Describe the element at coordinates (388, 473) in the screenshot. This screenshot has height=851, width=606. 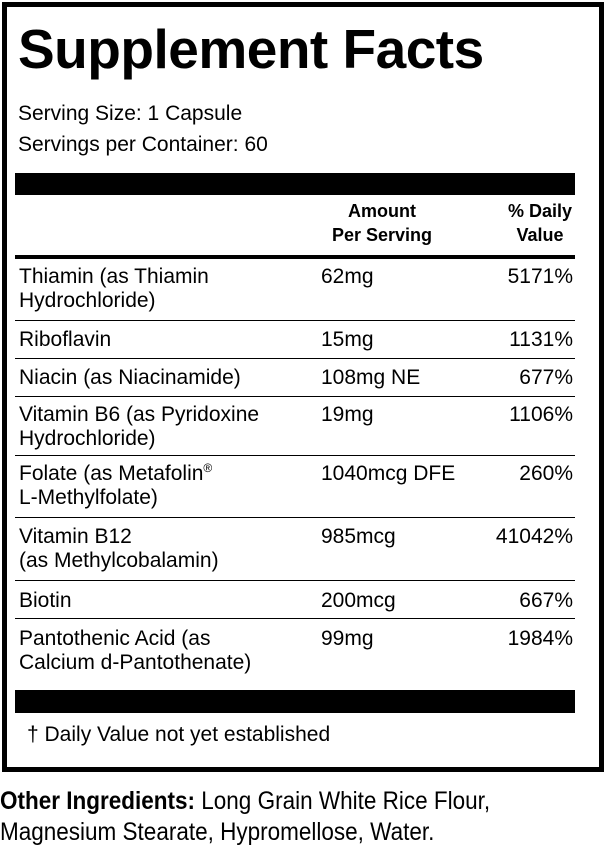
I see `nutrient-amount: 1040mcg DFE` at that location.